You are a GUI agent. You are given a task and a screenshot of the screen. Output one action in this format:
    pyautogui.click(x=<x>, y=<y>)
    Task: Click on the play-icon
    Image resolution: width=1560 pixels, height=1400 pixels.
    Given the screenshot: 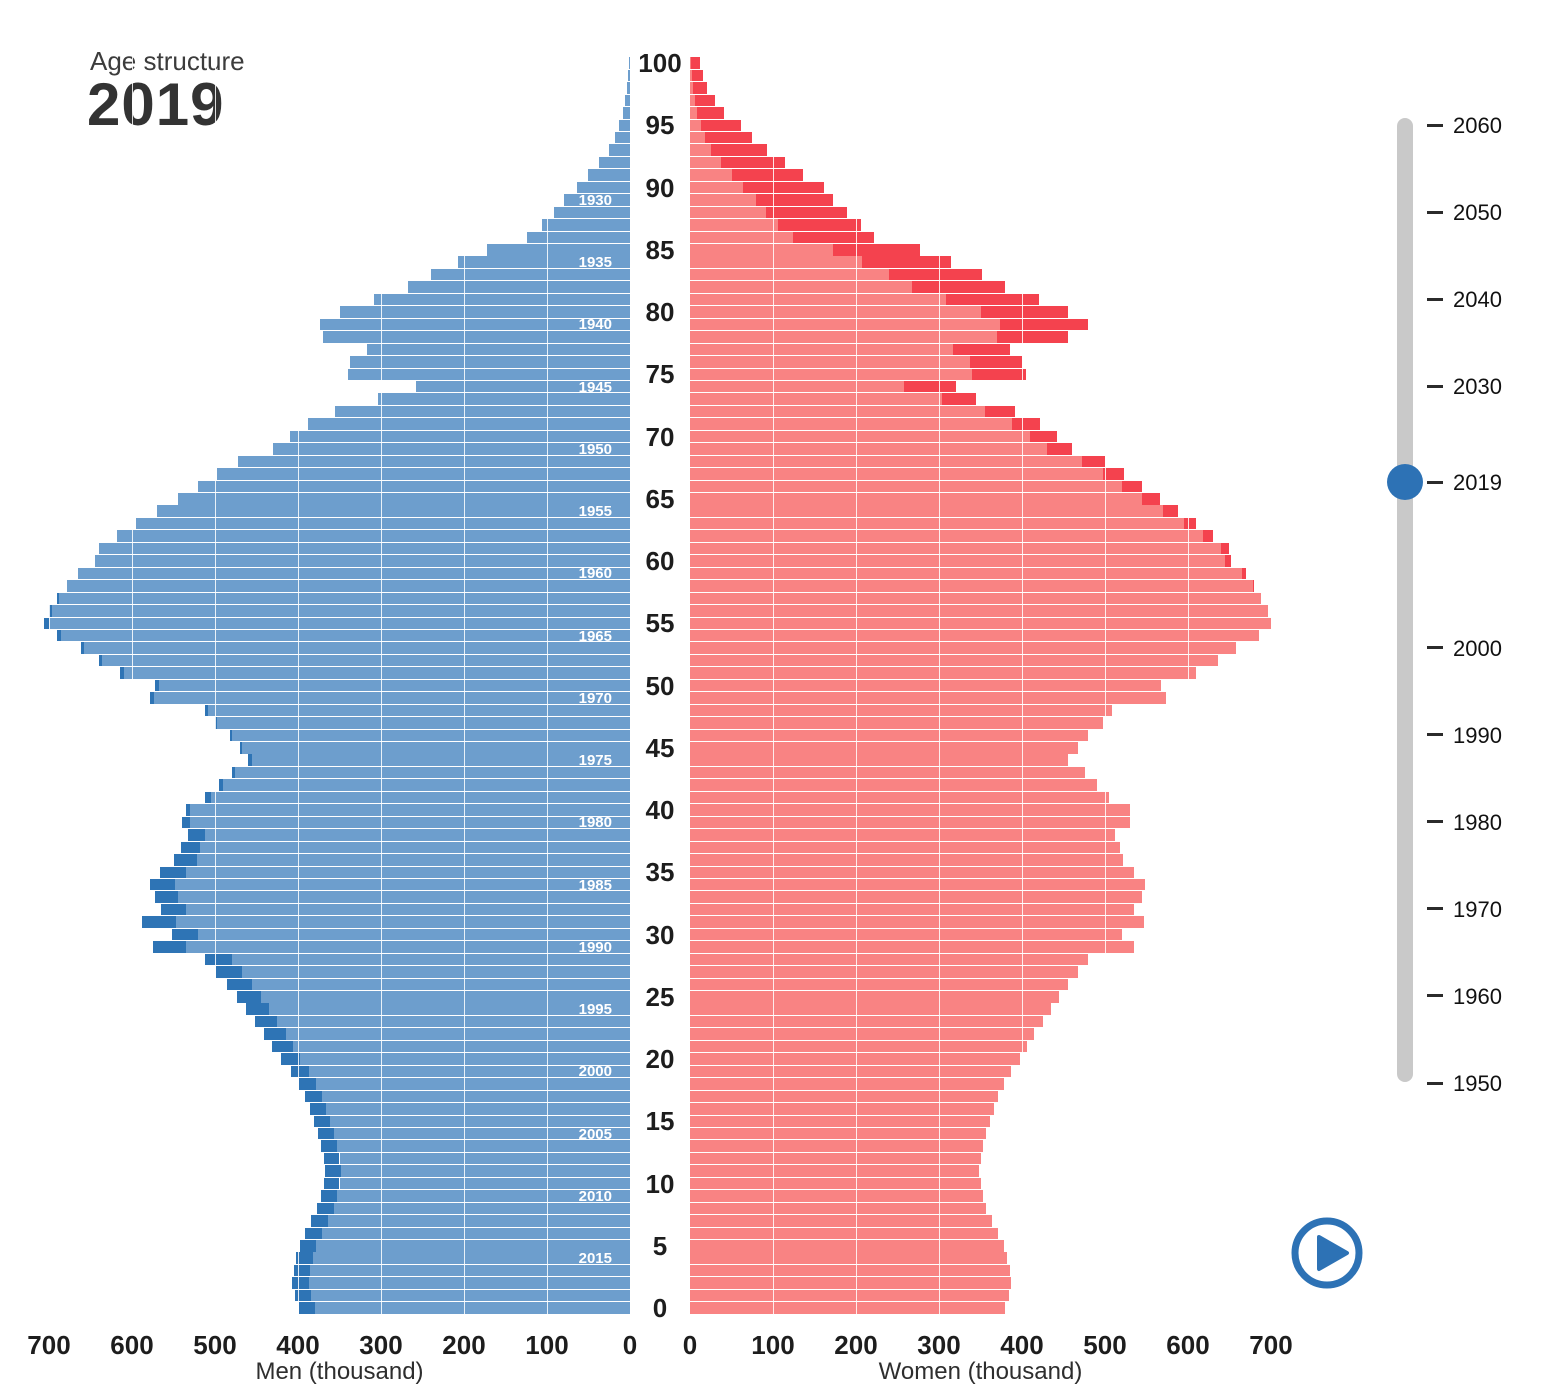 What is the action you would take?
    pyautogui.click(x=1327, y=1253)
    